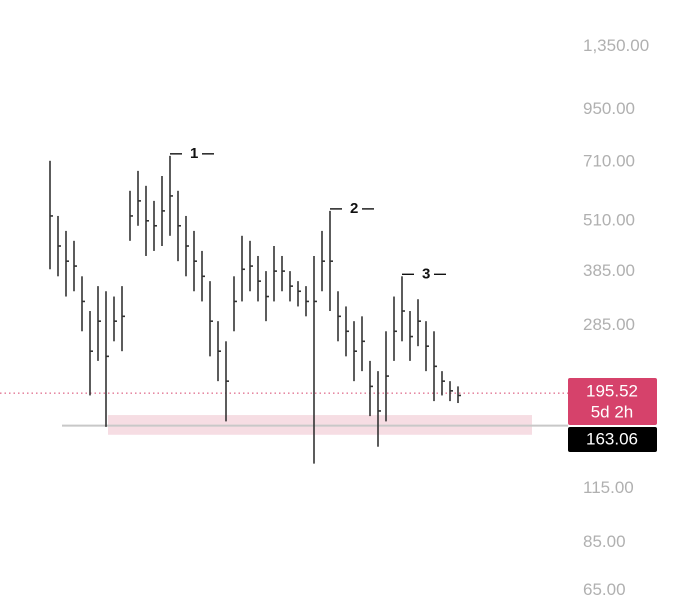 This screenshot has width=680, height=605. What do you see at coordinates (354, 208) in the screenshot?
I see `annotation-label: 2` at bounding box center [354, 208].